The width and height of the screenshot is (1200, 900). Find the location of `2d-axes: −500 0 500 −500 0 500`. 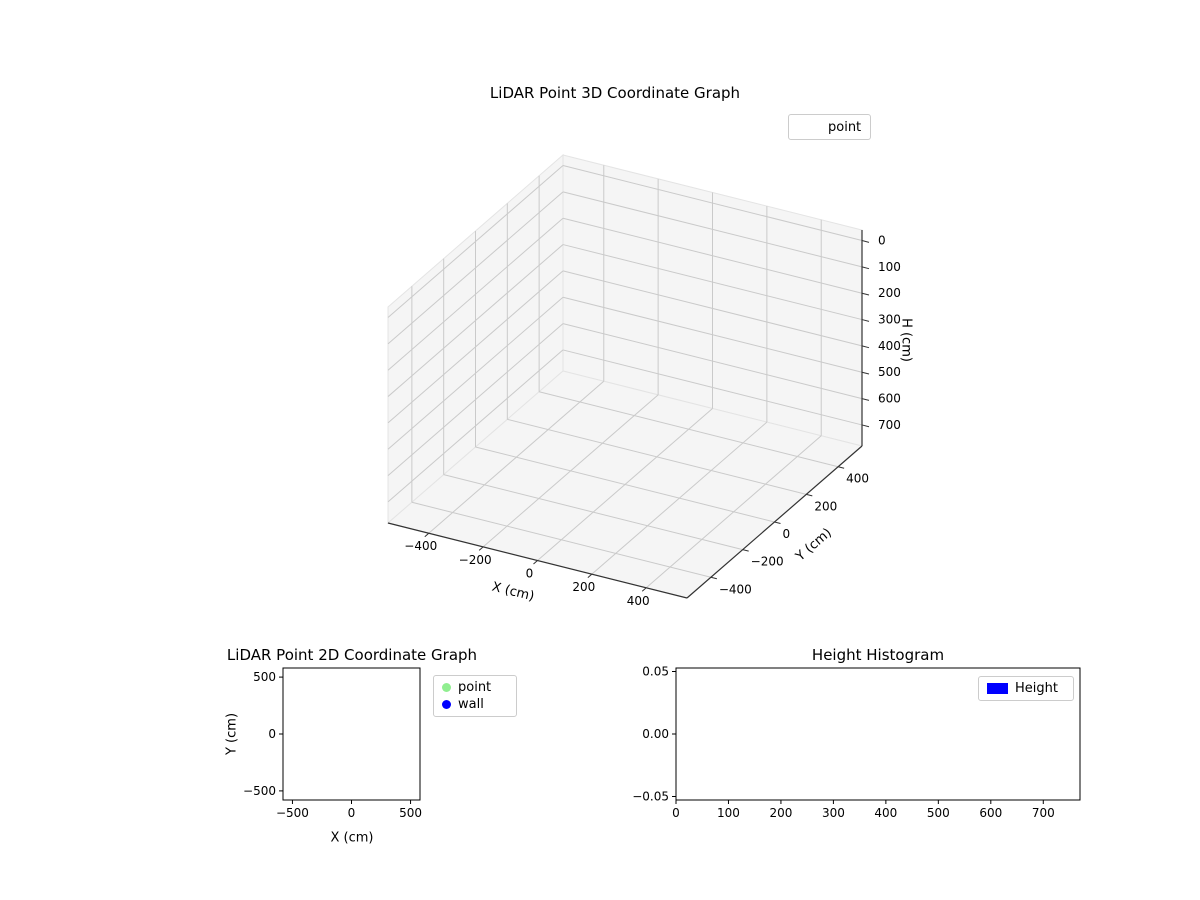

2d-axes: −500 0 500 −500 0 500 is located at coordinates (332, 743).